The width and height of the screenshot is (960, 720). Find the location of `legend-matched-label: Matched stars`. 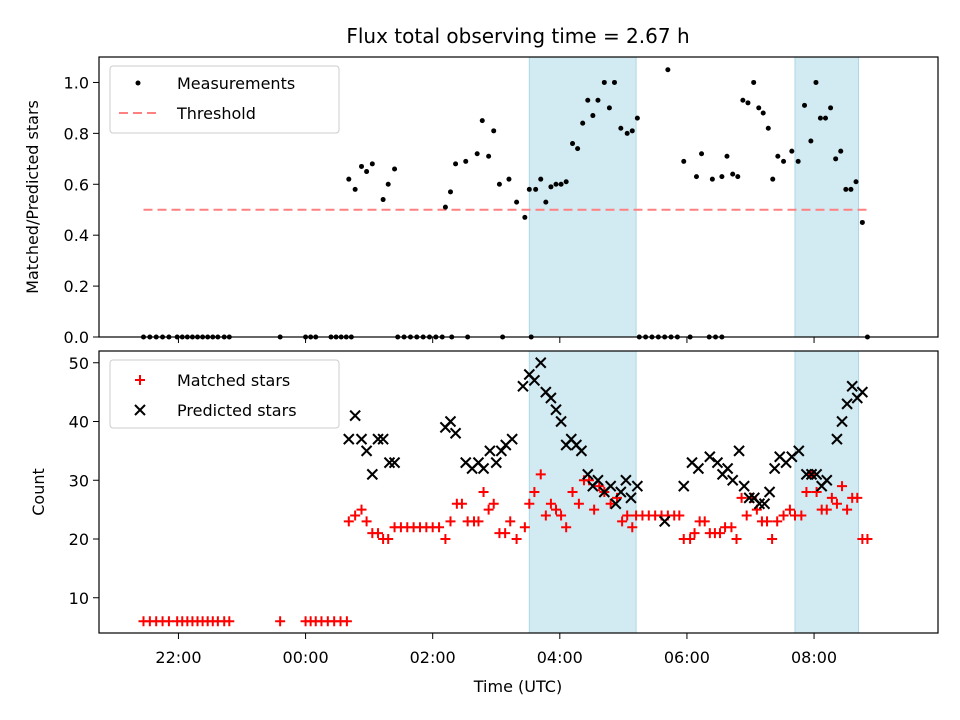

legend-matched-label: Matched stars is located at coordinates (233, 380).